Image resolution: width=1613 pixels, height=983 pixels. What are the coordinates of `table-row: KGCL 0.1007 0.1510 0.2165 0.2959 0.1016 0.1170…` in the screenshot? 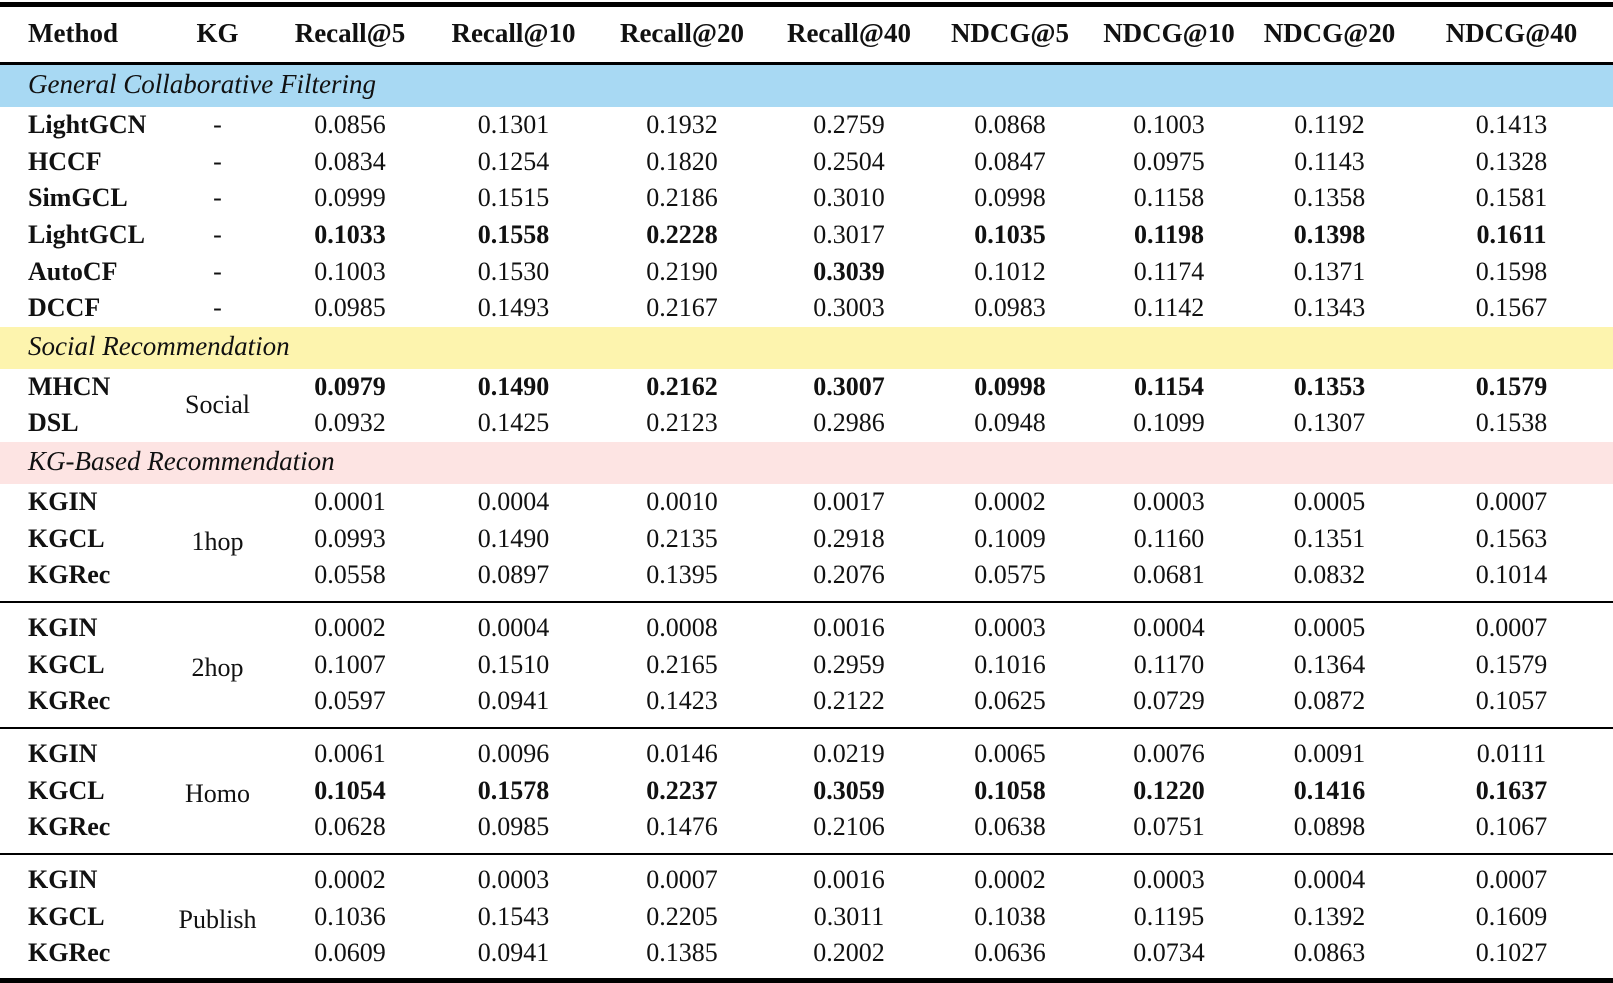 It's located at (806, 665).